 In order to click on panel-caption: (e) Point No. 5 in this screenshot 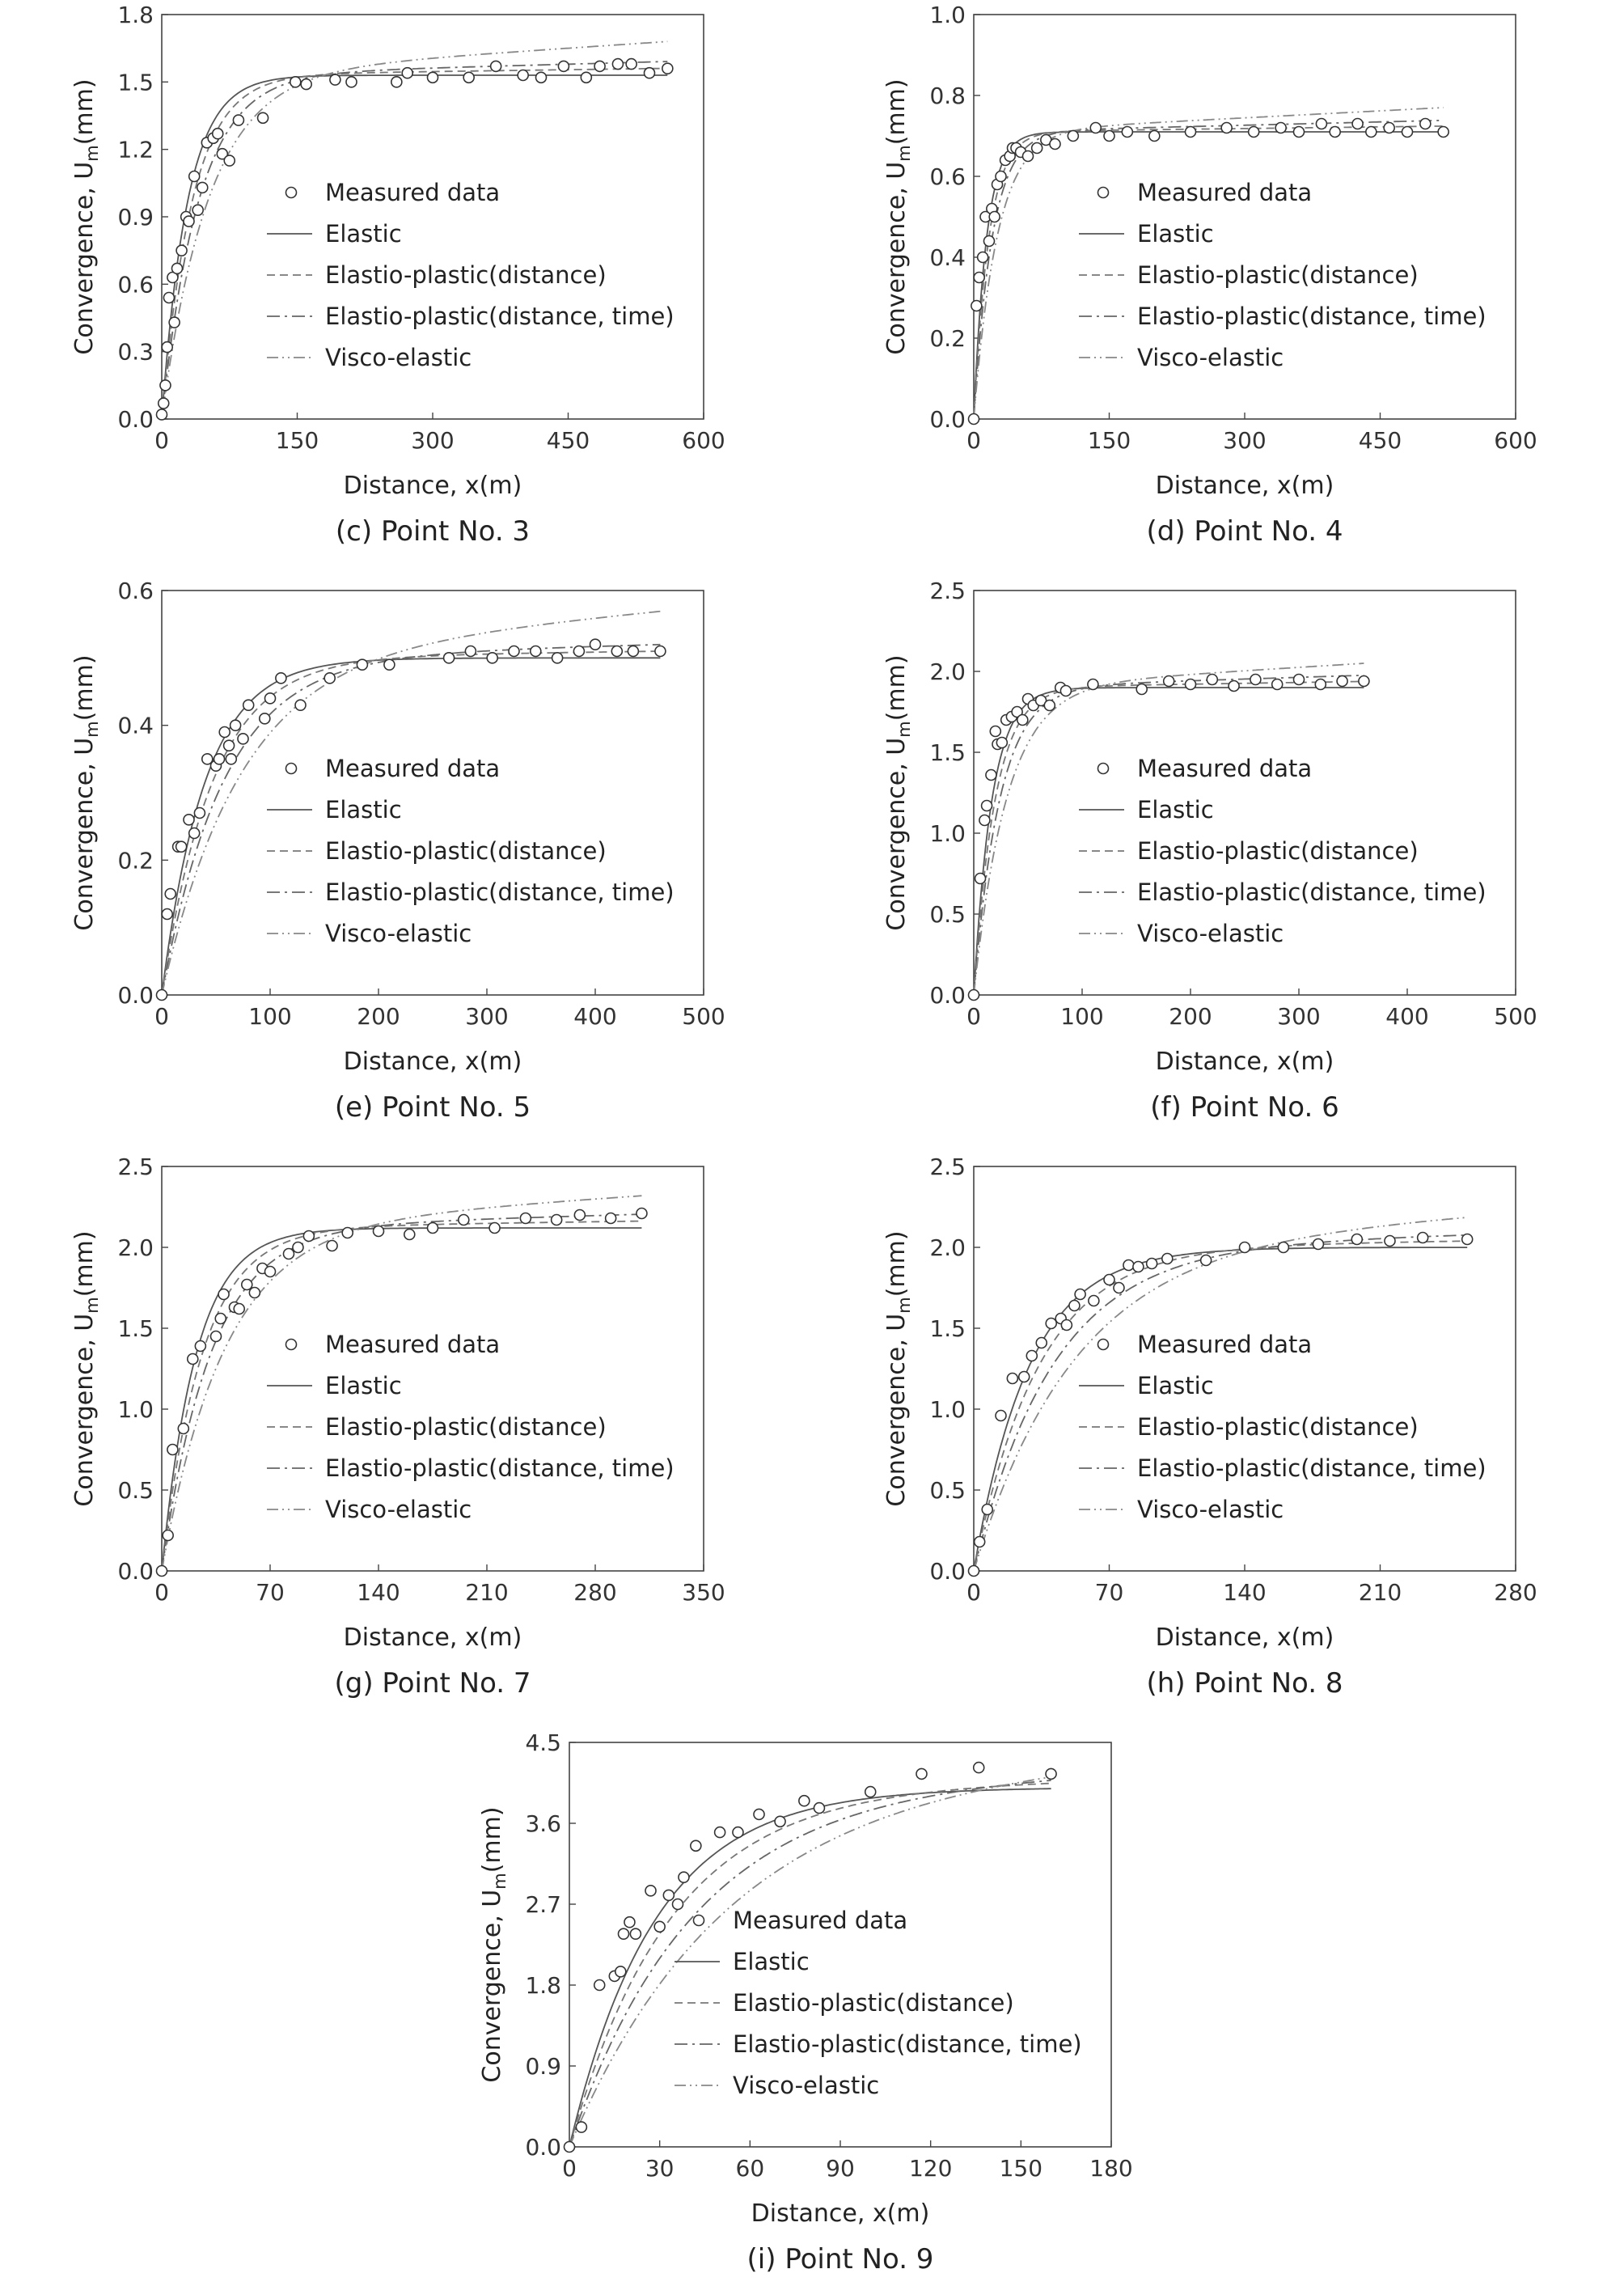, I will do `click(433, 1108)`.